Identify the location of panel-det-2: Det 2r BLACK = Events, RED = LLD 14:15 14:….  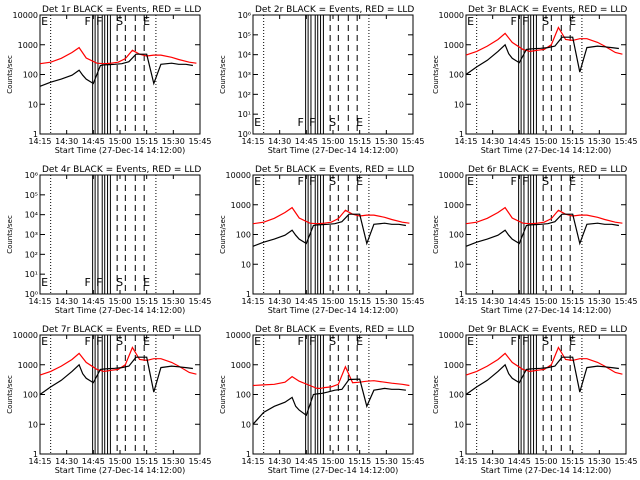
(322, 80).